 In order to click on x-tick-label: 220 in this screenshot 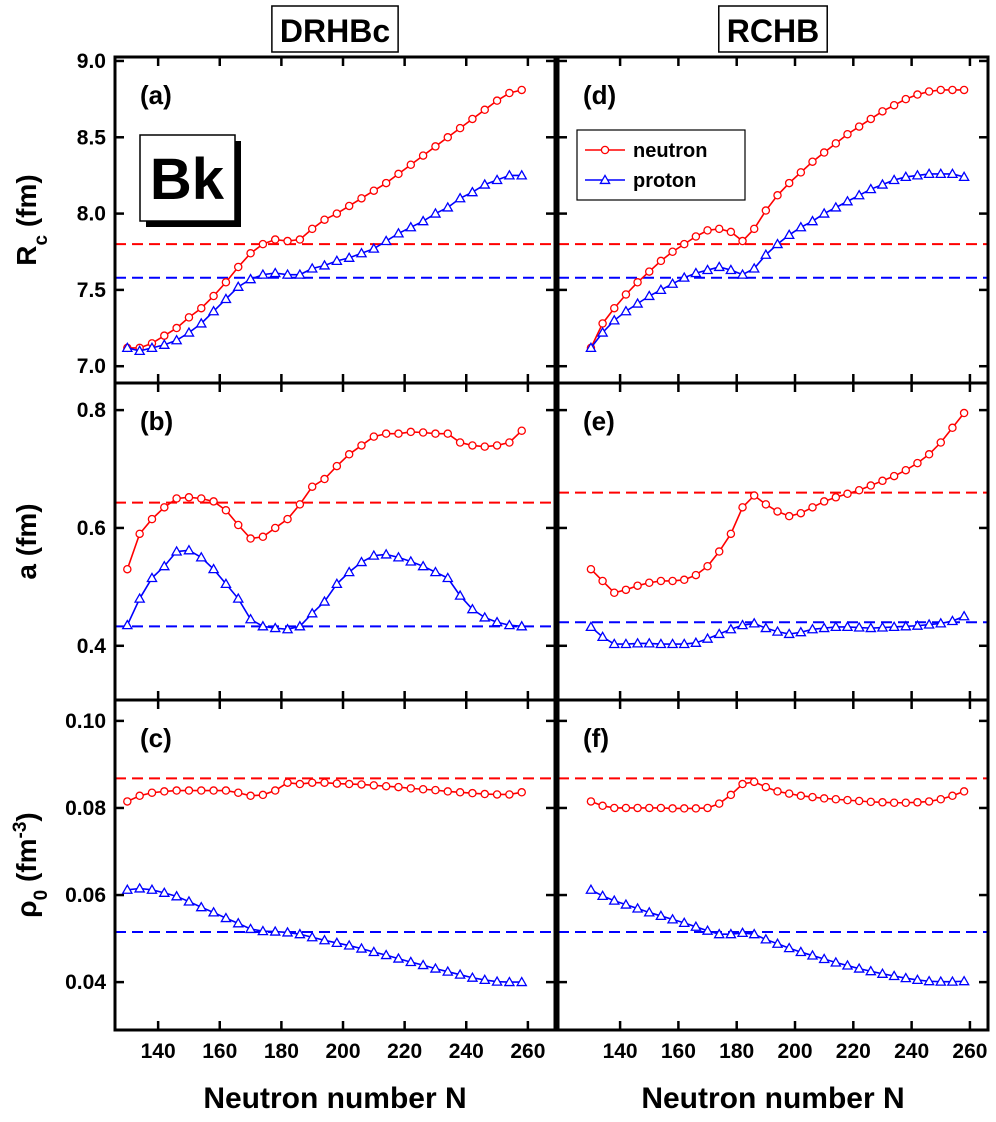, I will do `click(853, 1051)`.